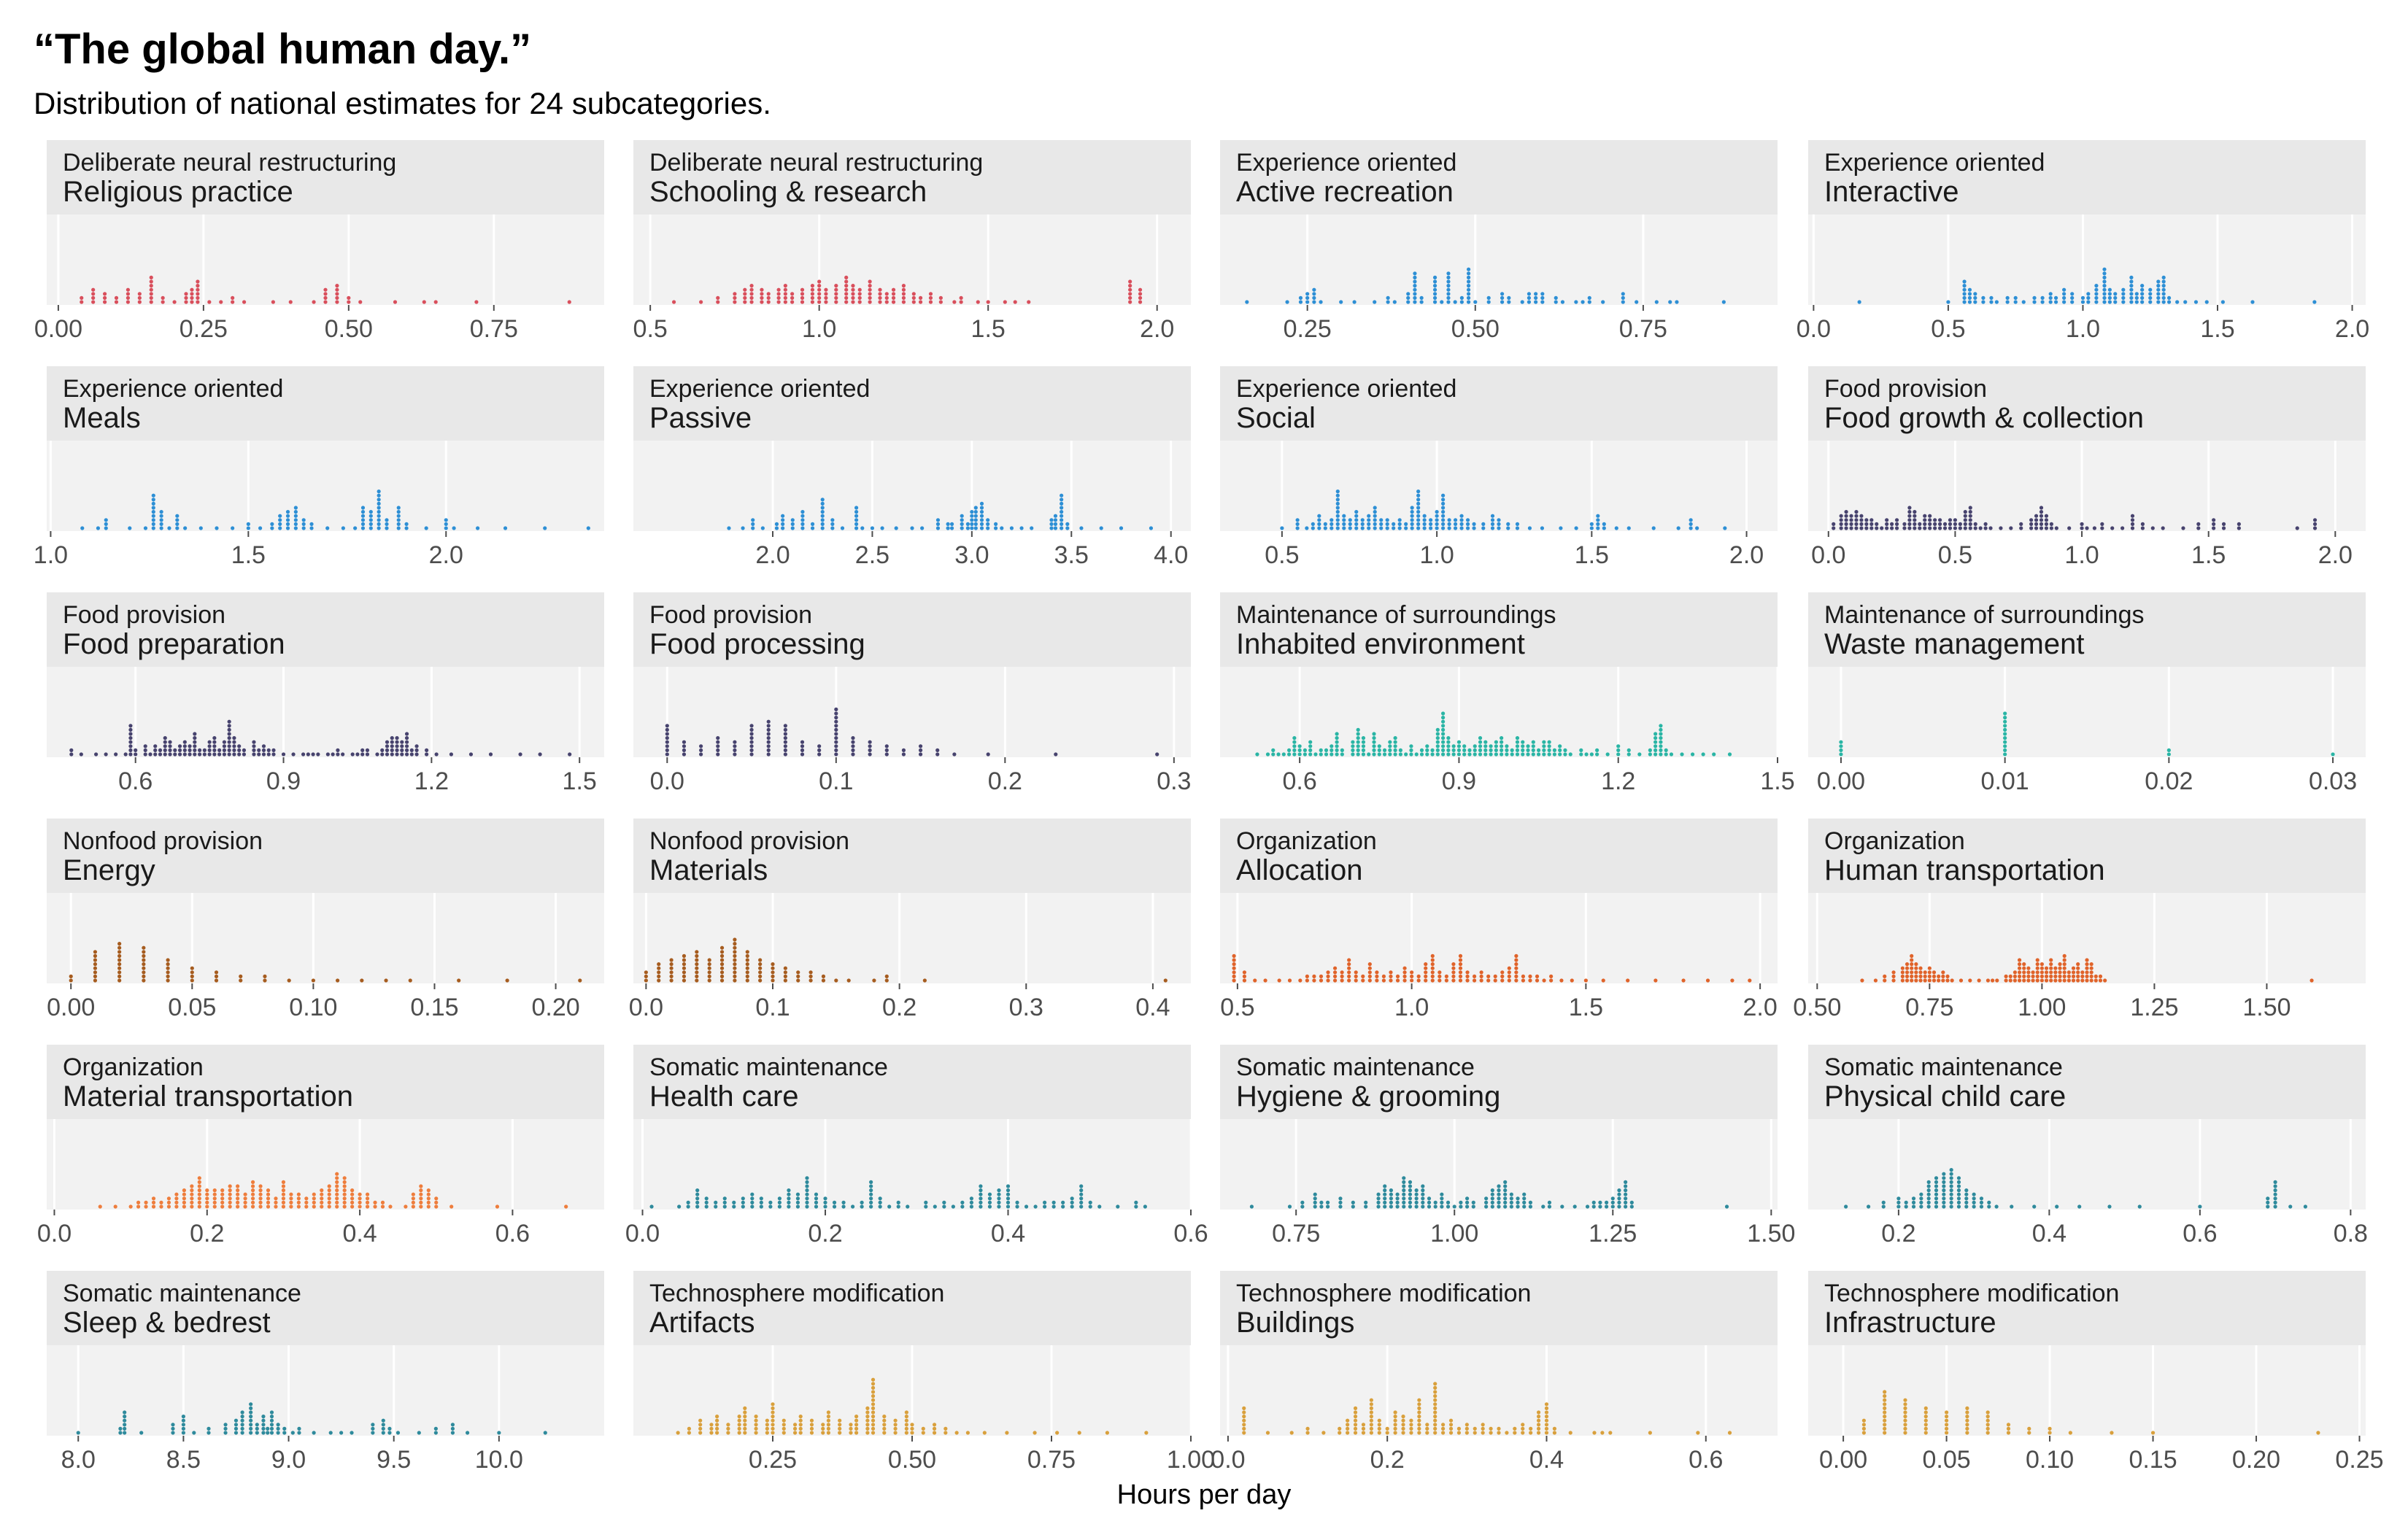 The height and width of the screenshot is (1532, 2408). I want to click on tick-label: 0.25, so click(773, 1460).